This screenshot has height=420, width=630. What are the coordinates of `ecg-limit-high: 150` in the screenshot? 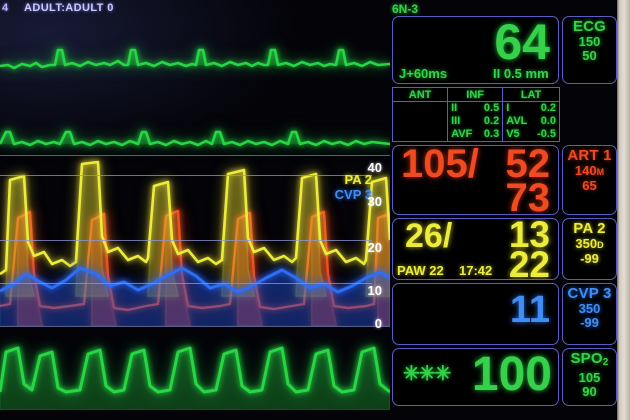 It's located at (589, 41).